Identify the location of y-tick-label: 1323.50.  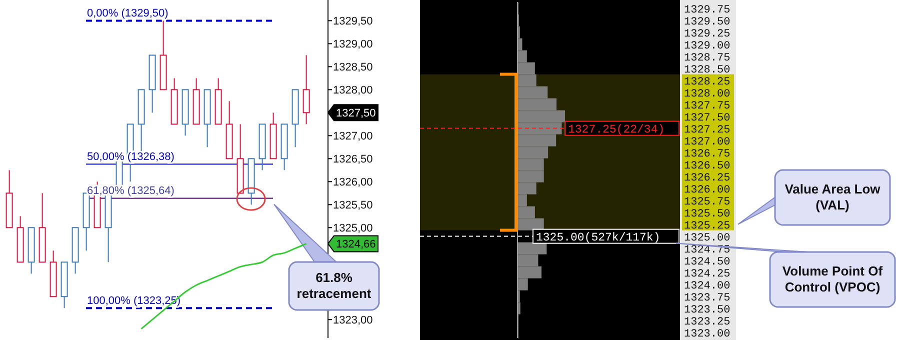
(707, 310).